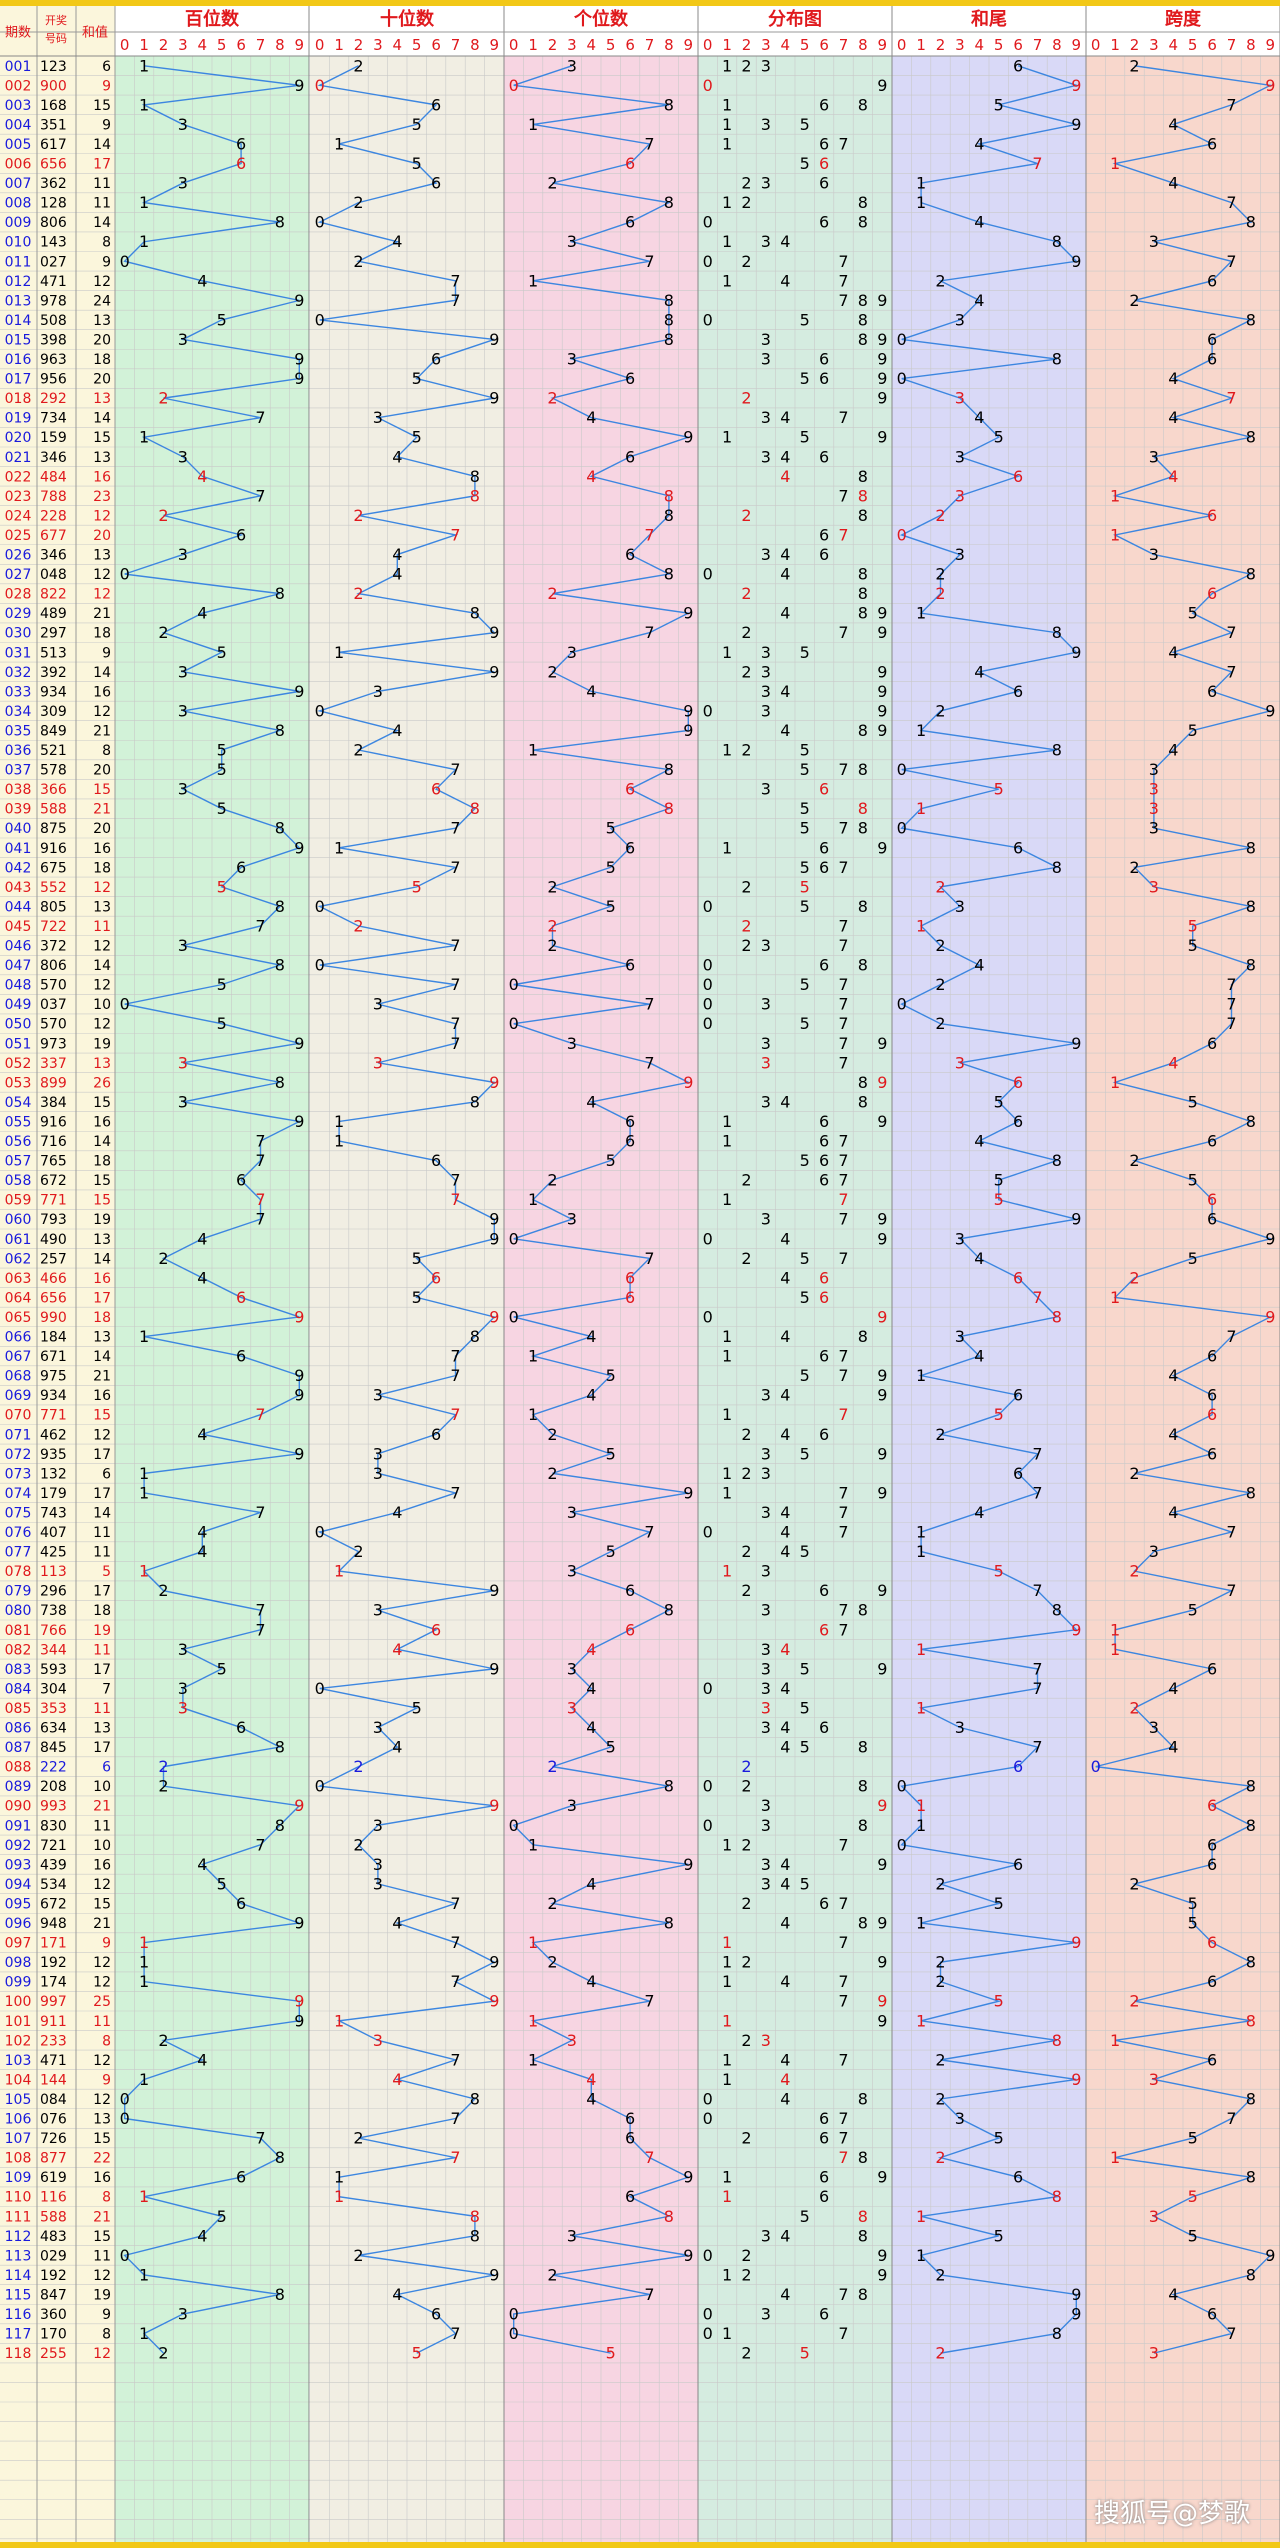 The height and width of the screenshot is (2548, 1280). What do you see at coordinates (863, 730) in the screenshot?
I see `distribution-mark: 8` at bounding box center [863, 730].